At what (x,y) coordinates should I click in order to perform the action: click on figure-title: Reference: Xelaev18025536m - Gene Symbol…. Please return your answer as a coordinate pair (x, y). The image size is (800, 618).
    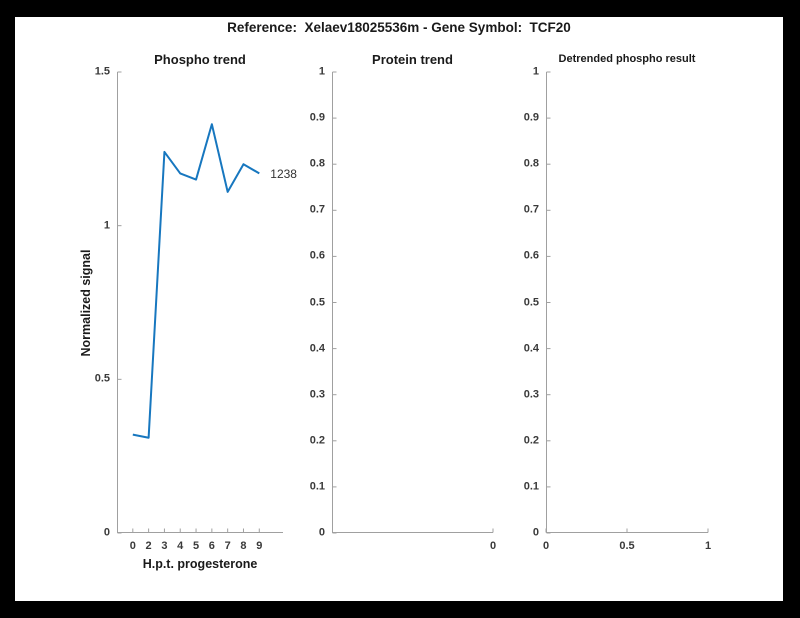
    Looking at the image, I should click on (399, 27).